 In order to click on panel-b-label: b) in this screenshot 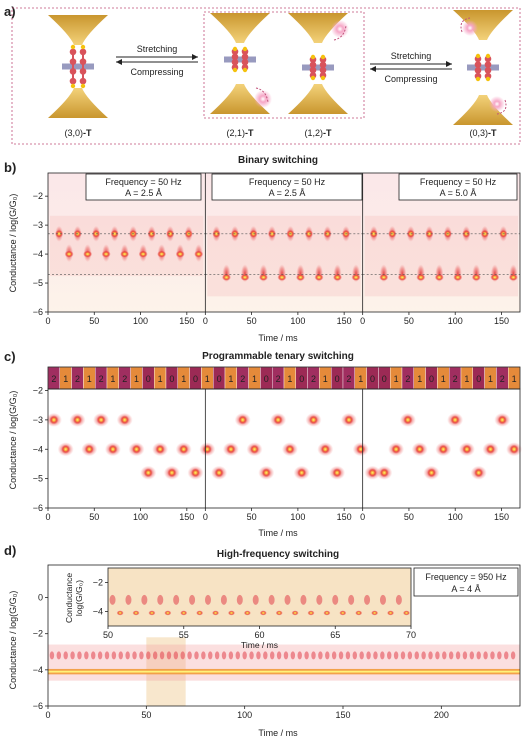, I will do `click(10, 167)`.